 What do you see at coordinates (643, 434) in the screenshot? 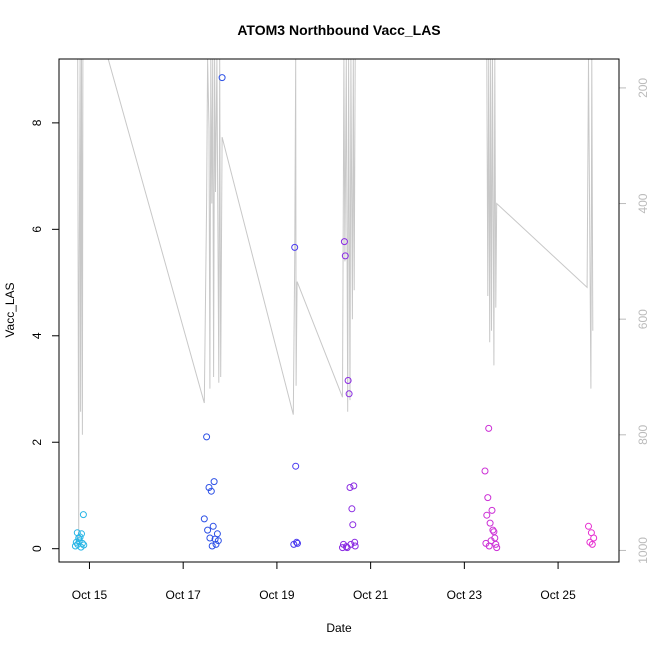
I see `y2-tick-label: 800` at bounding box center [643, 434].